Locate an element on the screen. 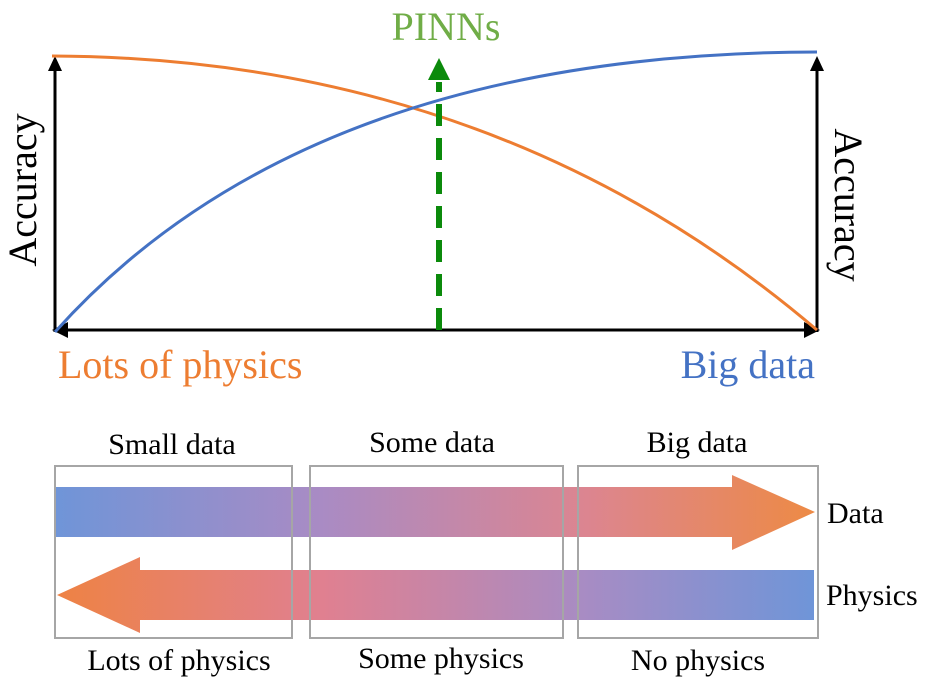  physics-arrow-label: Physics is located at coordinates (872, 595).